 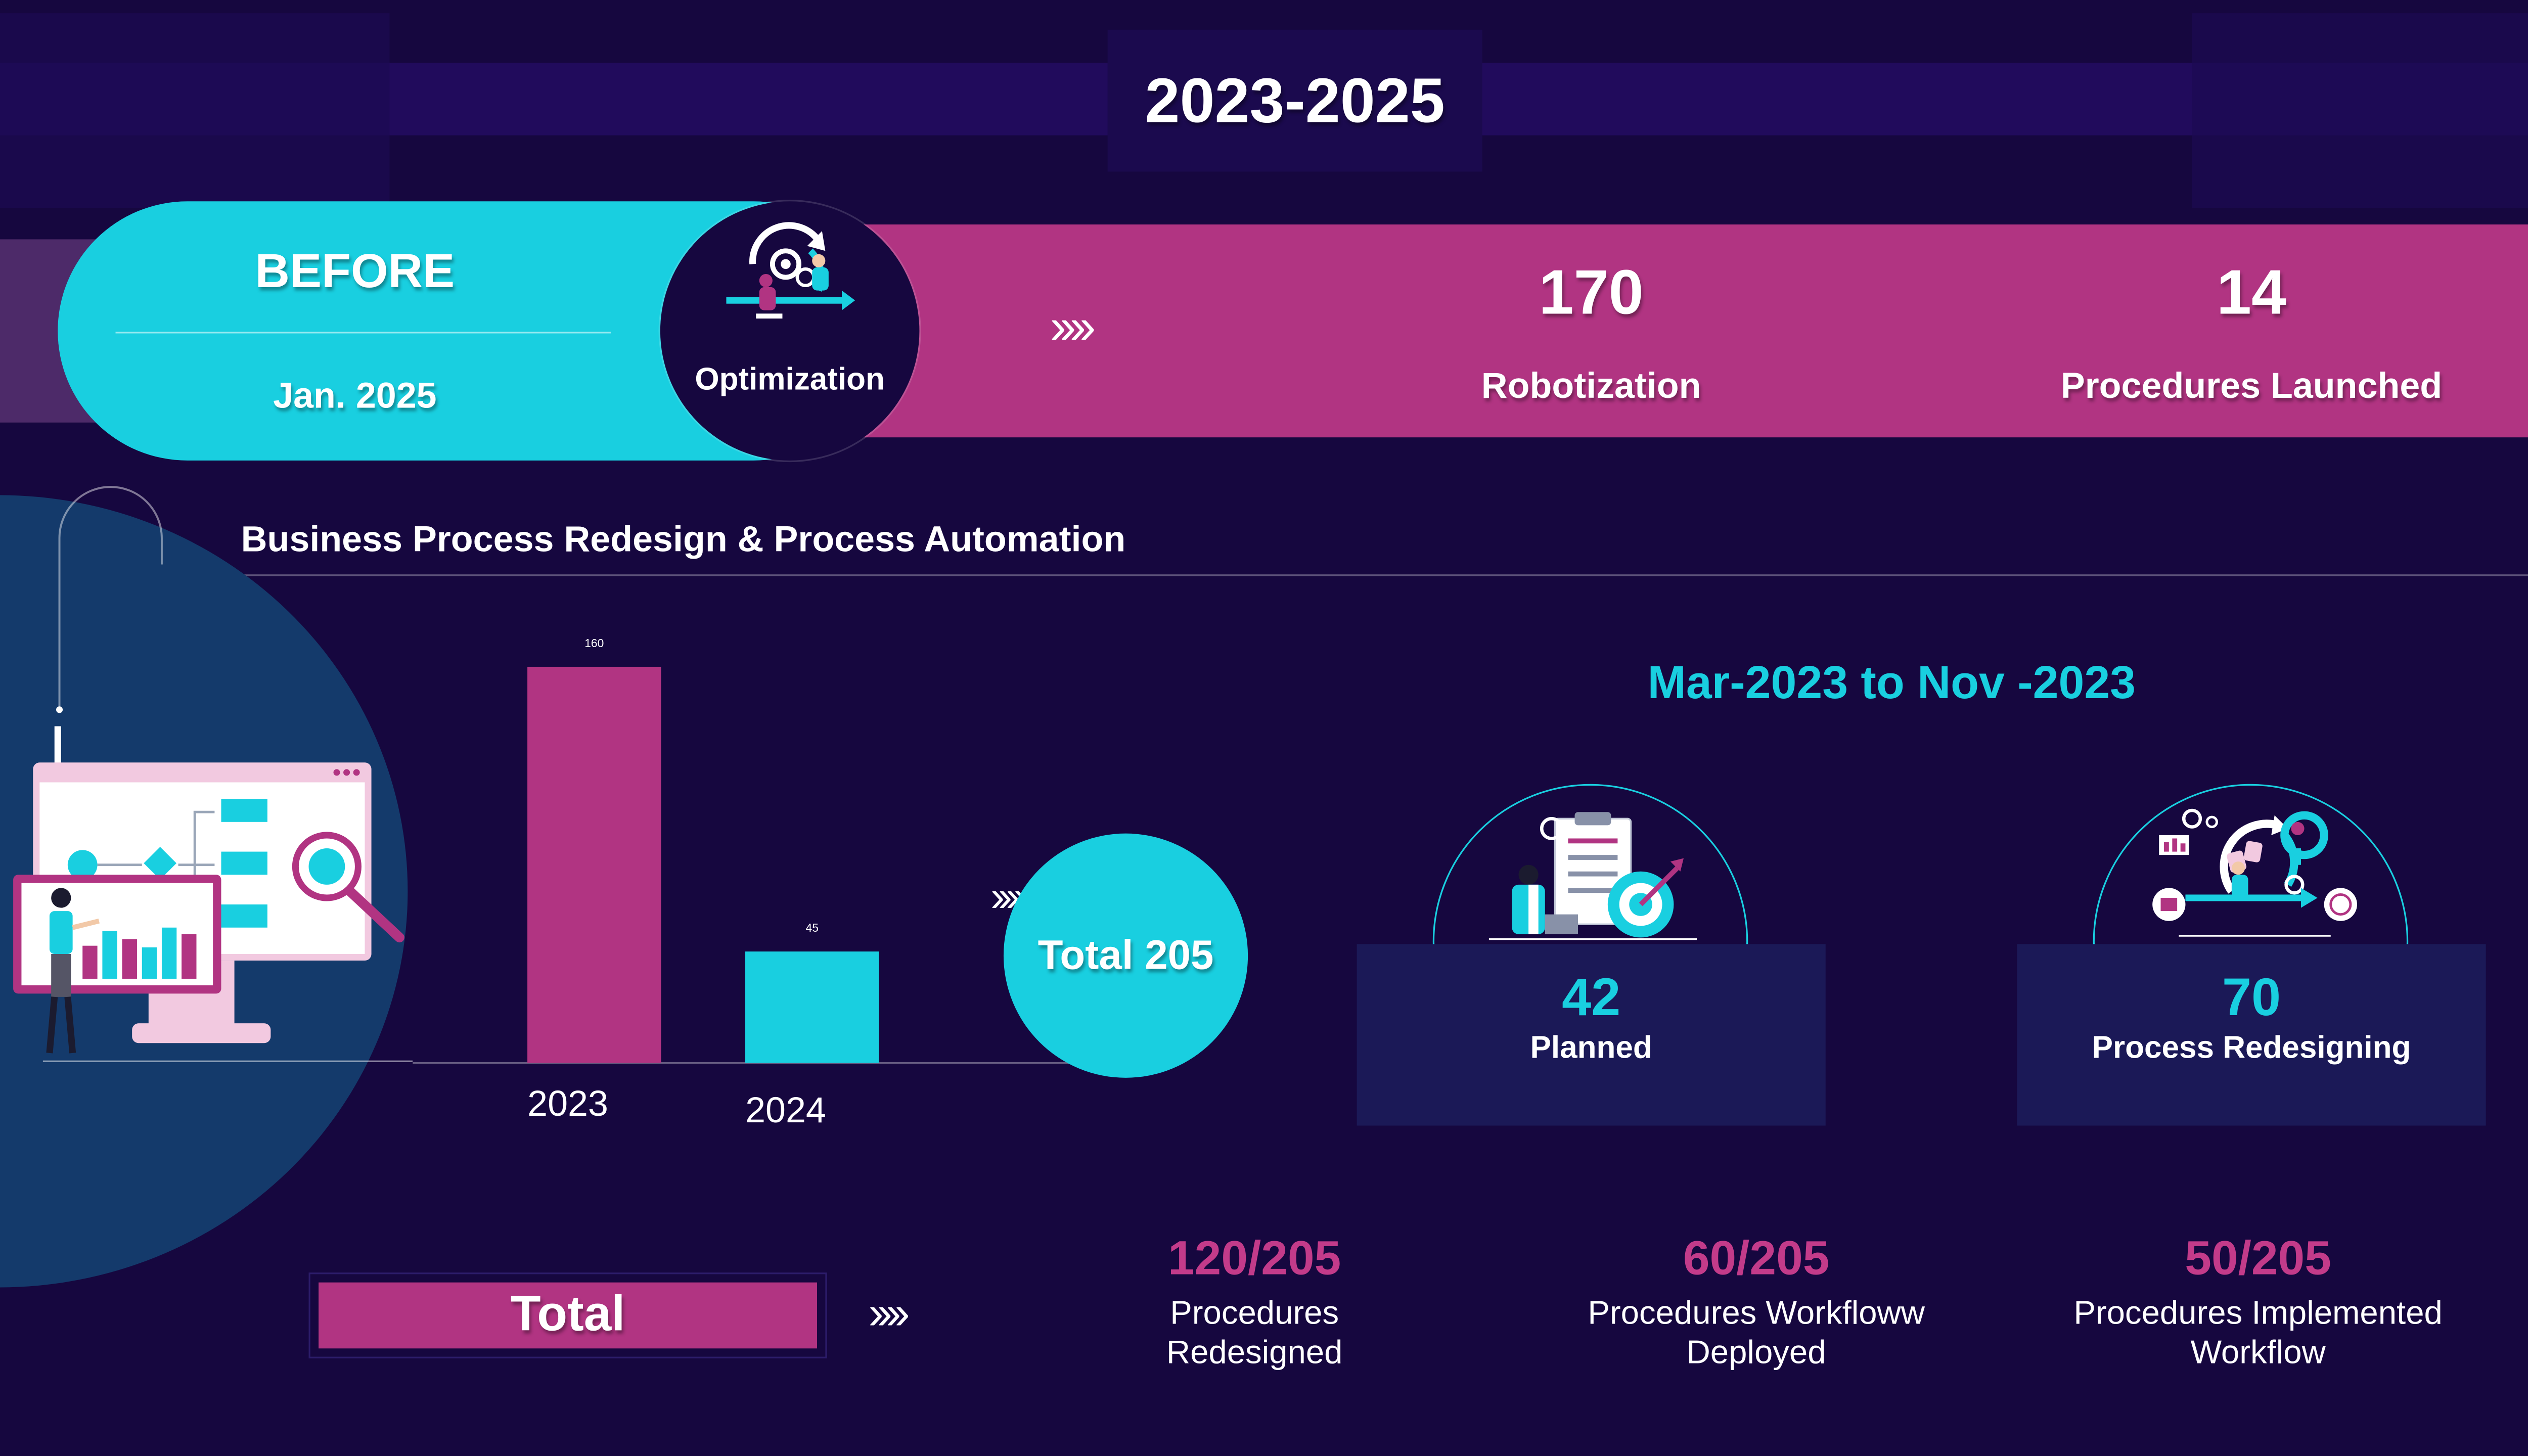 I want to click on optimization-label: Optimization, so click(x=790, y=380).